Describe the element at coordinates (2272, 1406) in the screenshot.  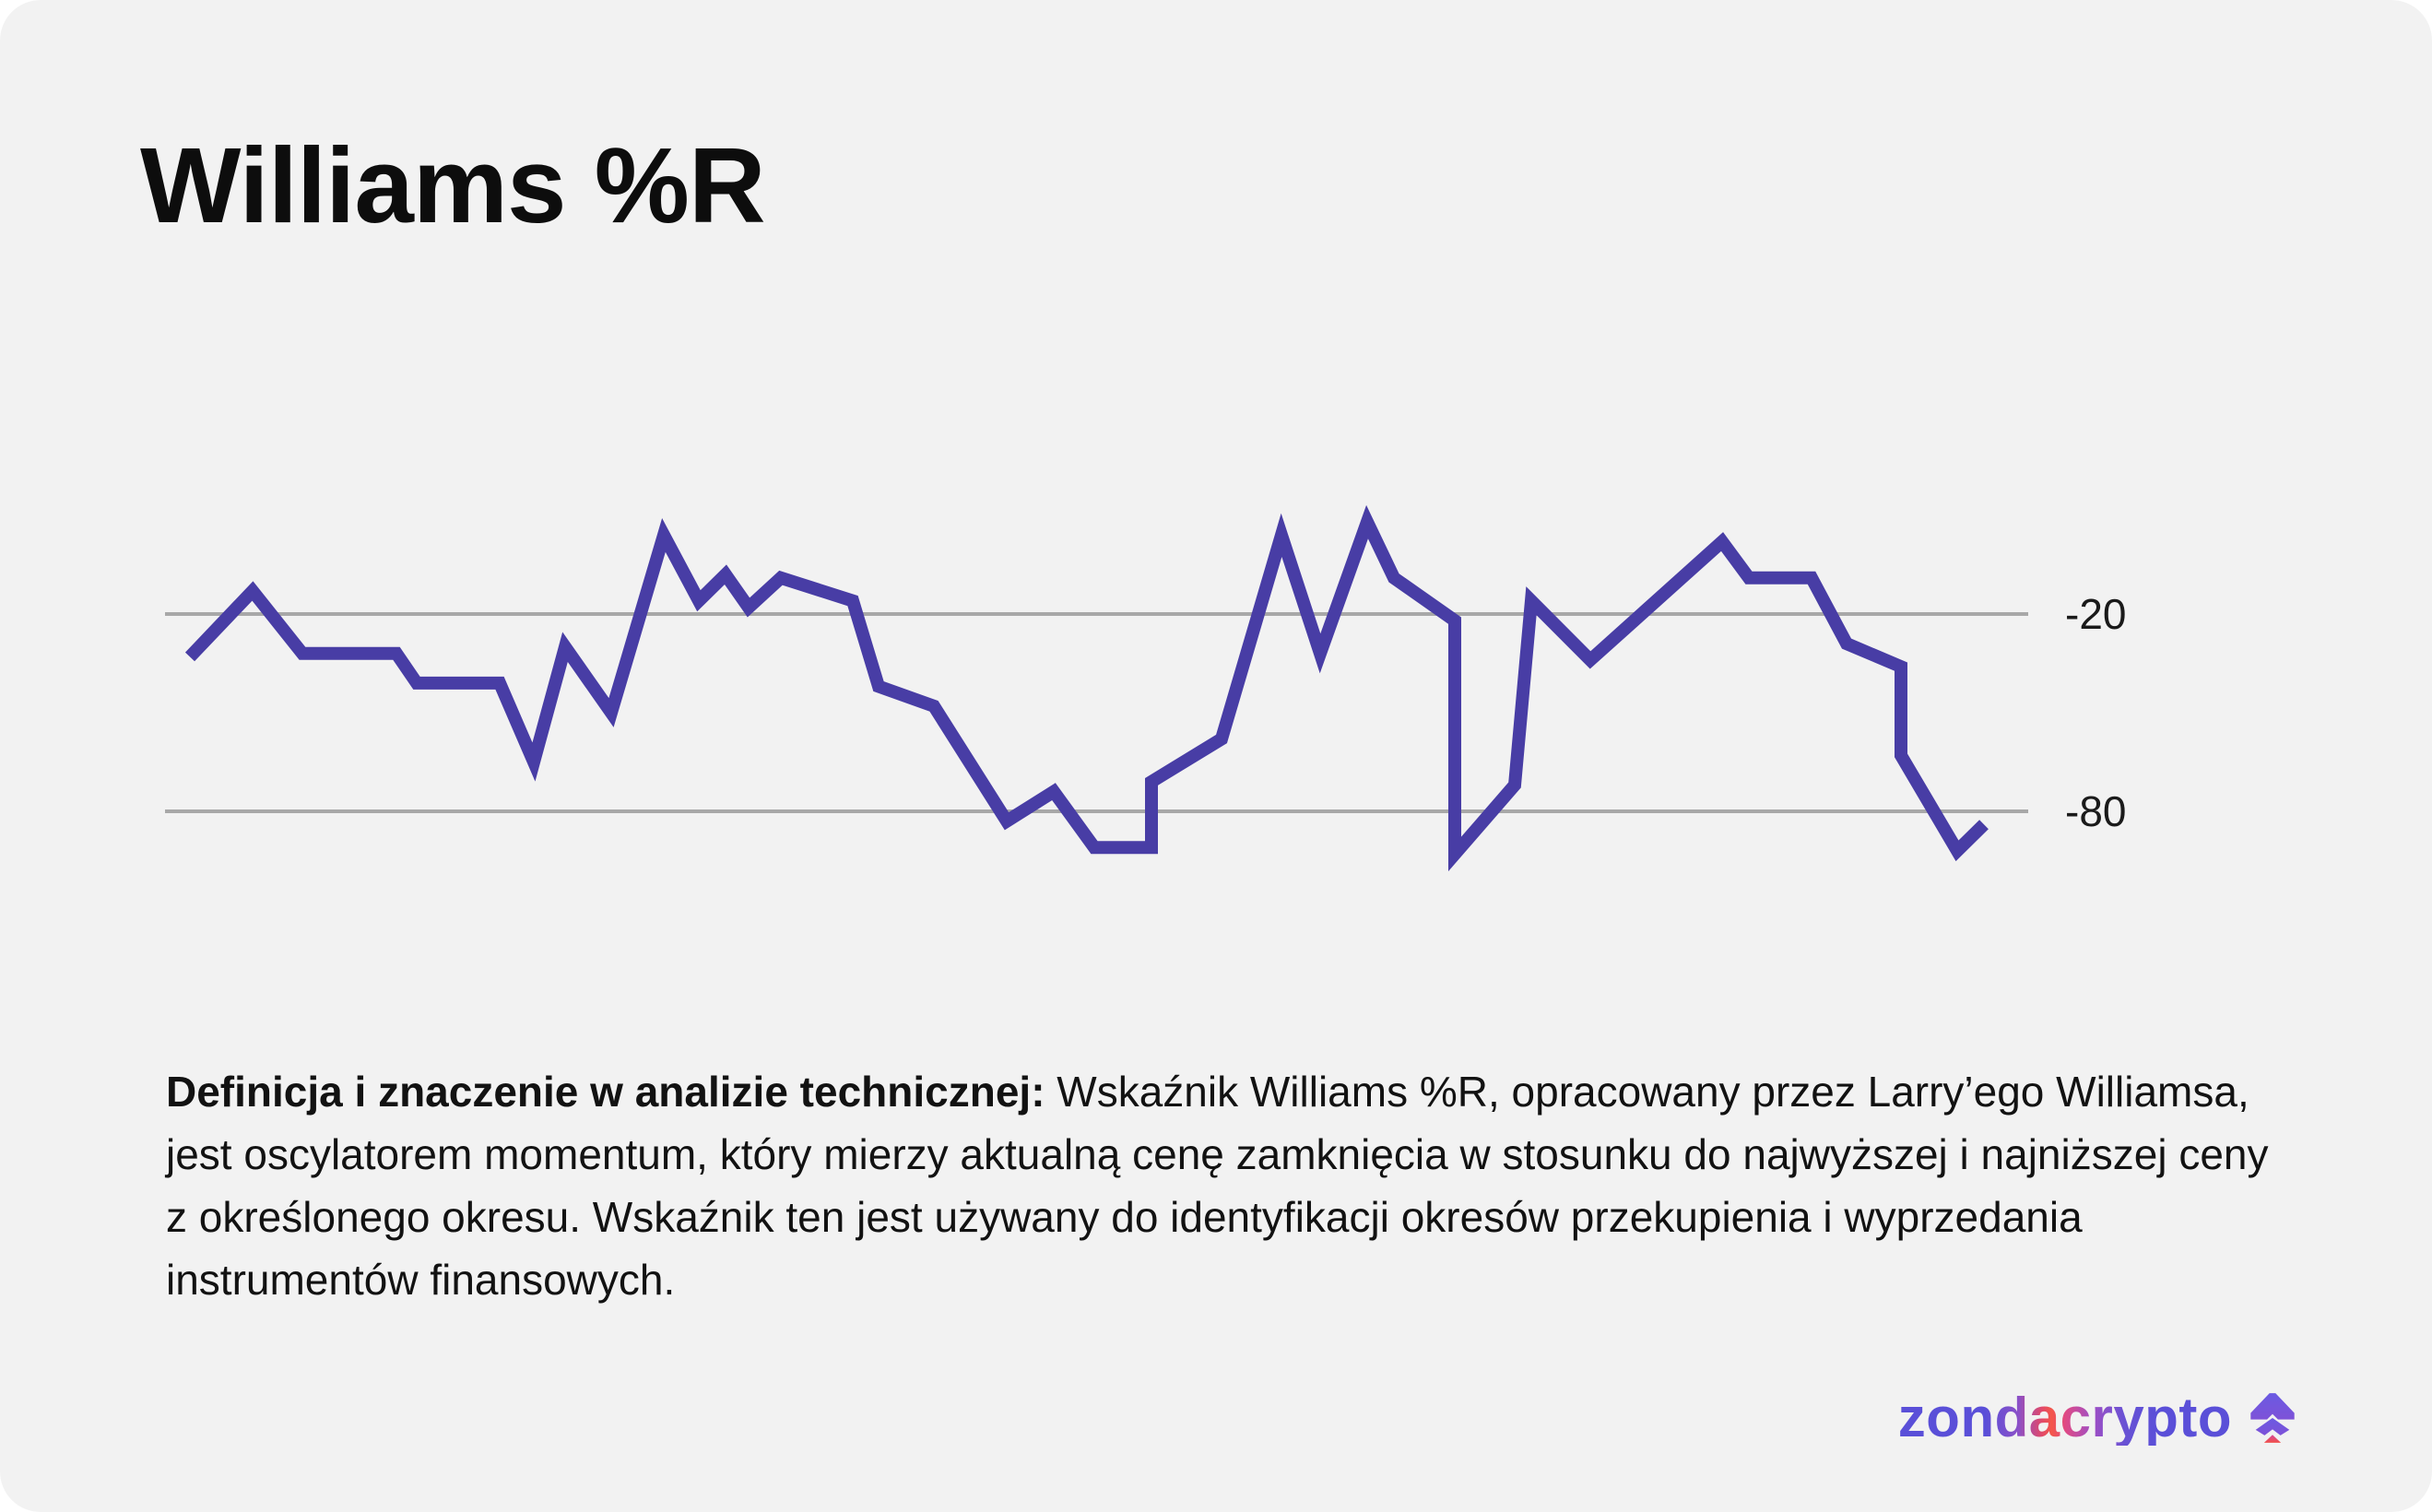
I see `spade-icon-top` at that location.